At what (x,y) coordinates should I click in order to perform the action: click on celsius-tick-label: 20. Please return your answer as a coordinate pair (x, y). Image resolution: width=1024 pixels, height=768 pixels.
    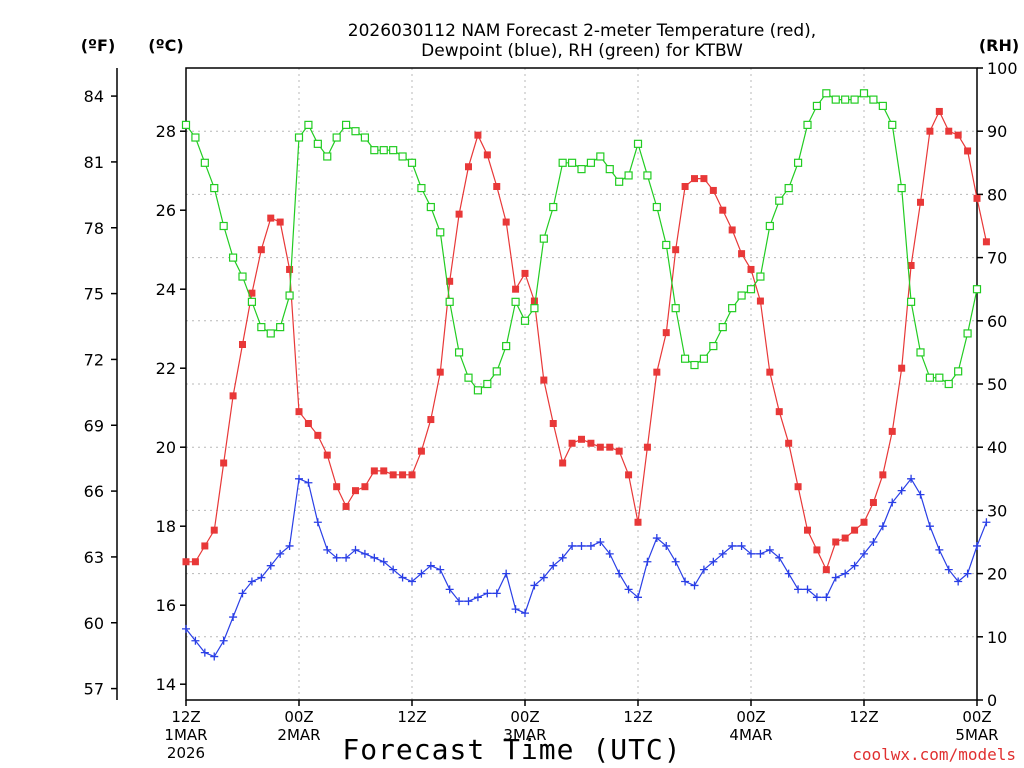
    Looking at the image, I should click on (166, 447).